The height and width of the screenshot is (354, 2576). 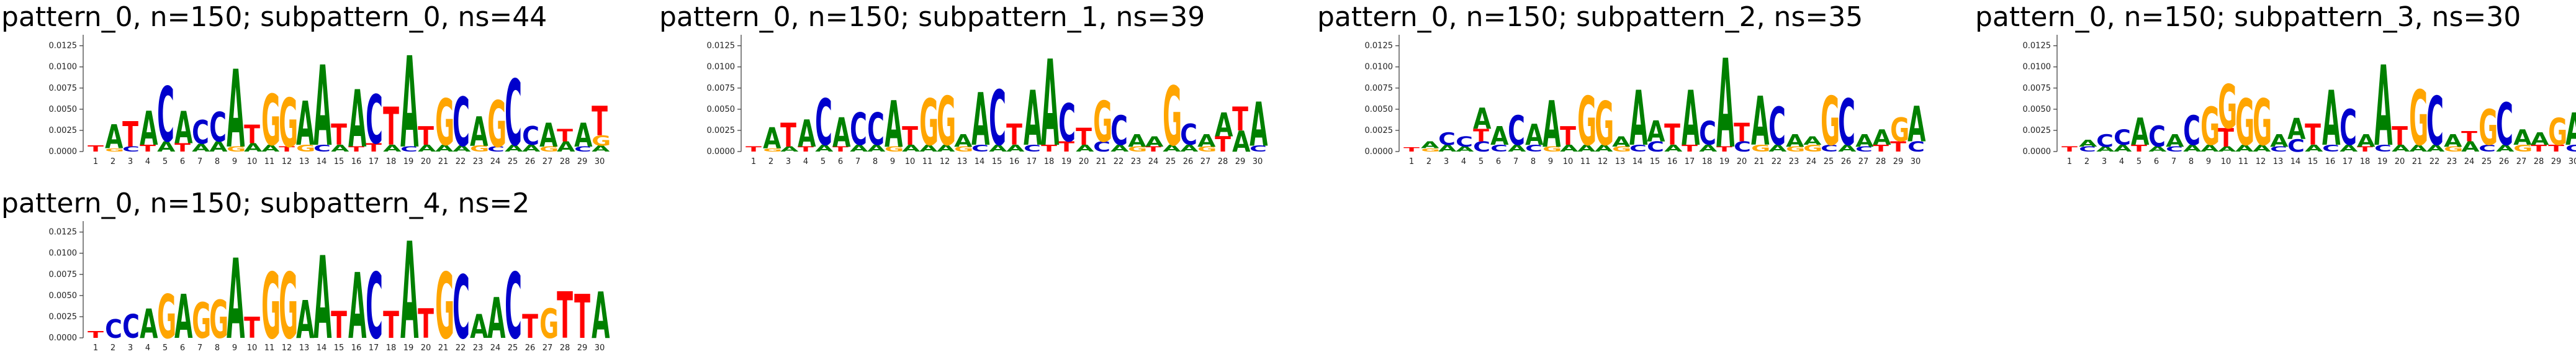 What do you see at coordinates (147, 348) in the screenshot?
I see `x-tick-label: 4` at bounding box center [147, 348].